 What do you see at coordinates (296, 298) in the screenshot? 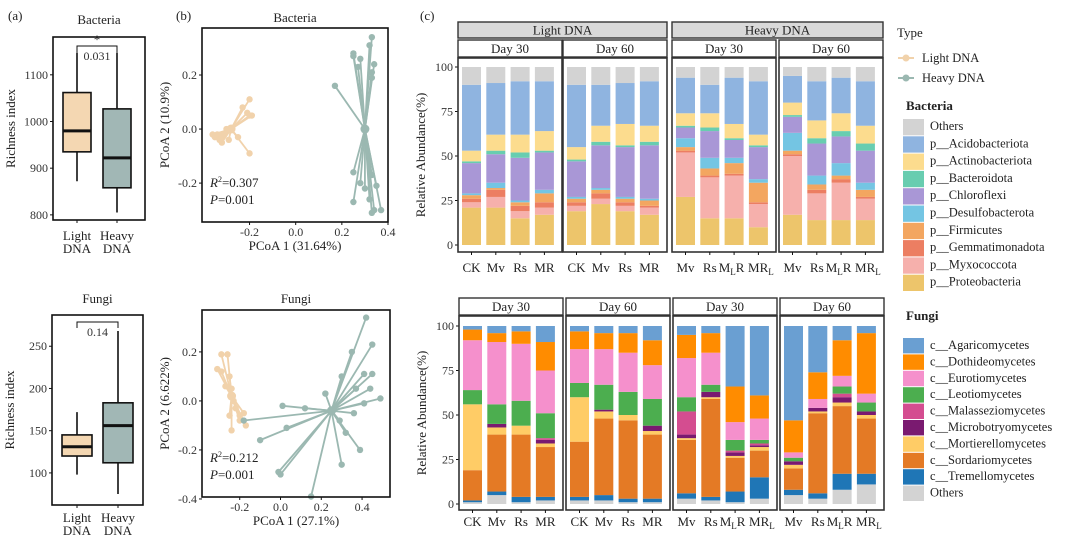
I see `chart-title: Fungi` at bounding box center [296, 298].